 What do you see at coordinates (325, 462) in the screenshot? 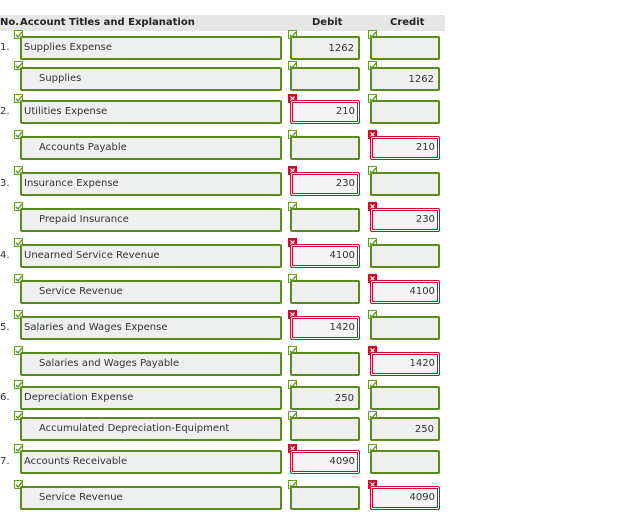
I see `debit-input: 4090` at bounding box center [325, 462].